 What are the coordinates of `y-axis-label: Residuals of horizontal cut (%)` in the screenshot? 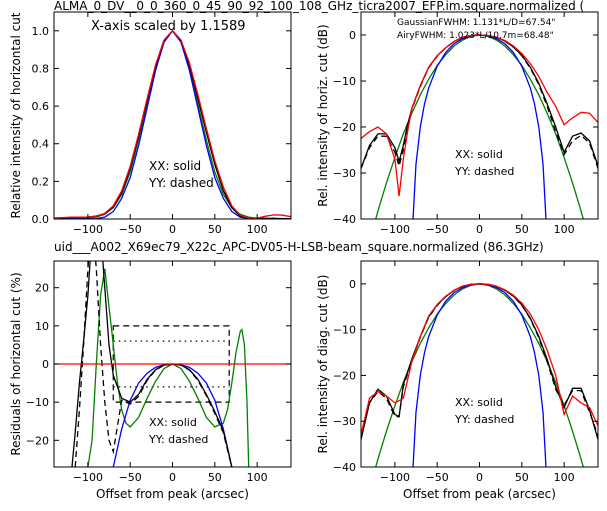 It's located at (16, 363).